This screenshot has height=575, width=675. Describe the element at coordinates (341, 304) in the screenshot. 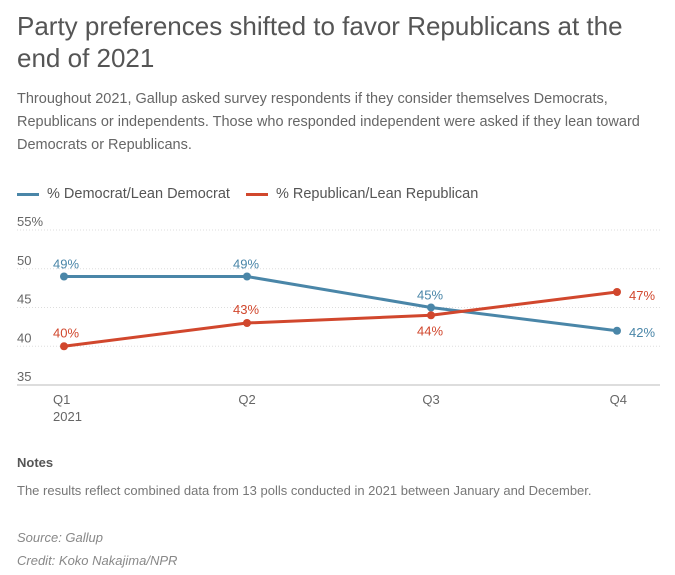

I see `series-line-dem` at that location.